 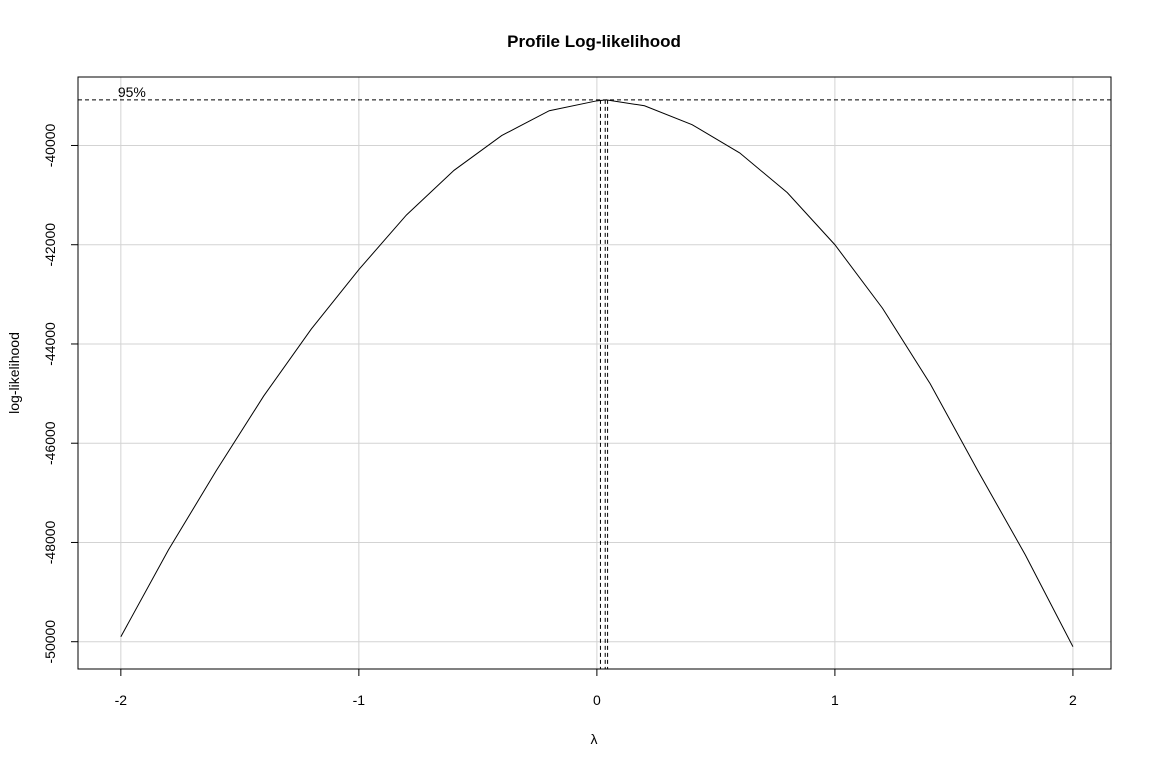 I want to click on x-tick-label: 2, so click(x=1073, y=700).